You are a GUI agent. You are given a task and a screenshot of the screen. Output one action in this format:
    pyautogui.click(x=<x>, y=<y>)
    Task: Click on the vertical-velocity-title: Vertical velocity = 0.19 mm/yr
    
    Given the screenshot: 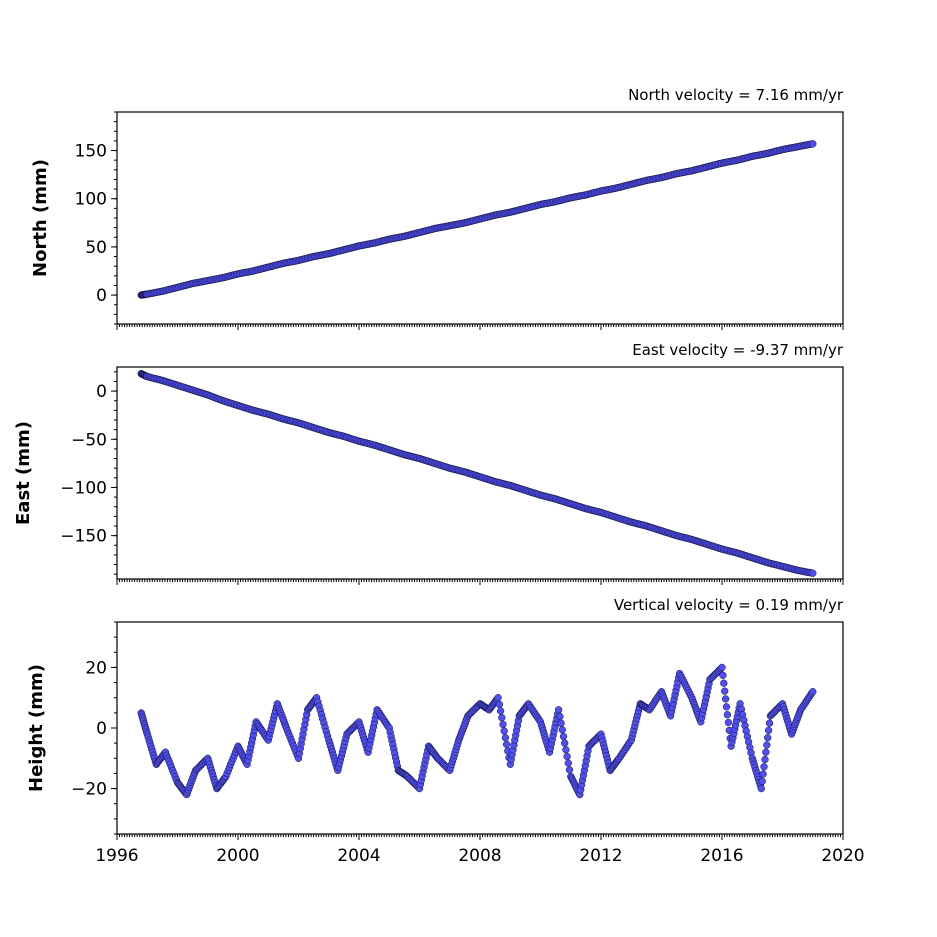 What is the action you would take?
    pyautogui.click(x=729, y=605)
    